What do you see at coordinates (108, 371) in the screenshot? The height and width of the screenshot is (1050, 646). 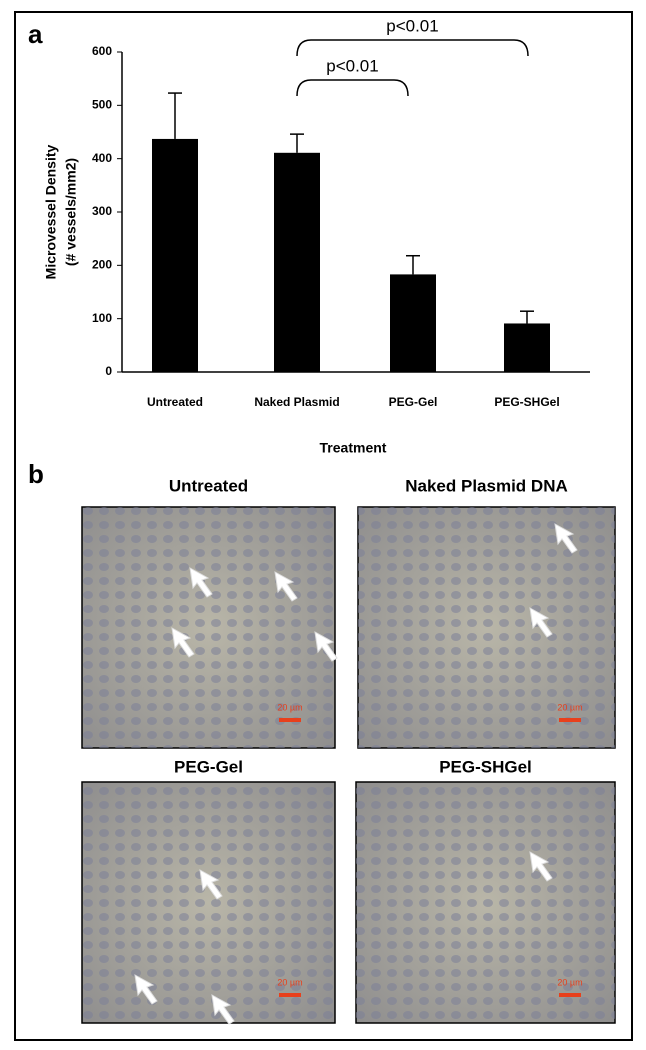 I see `y-tick-label: 0` at bounding box center [108, 371].